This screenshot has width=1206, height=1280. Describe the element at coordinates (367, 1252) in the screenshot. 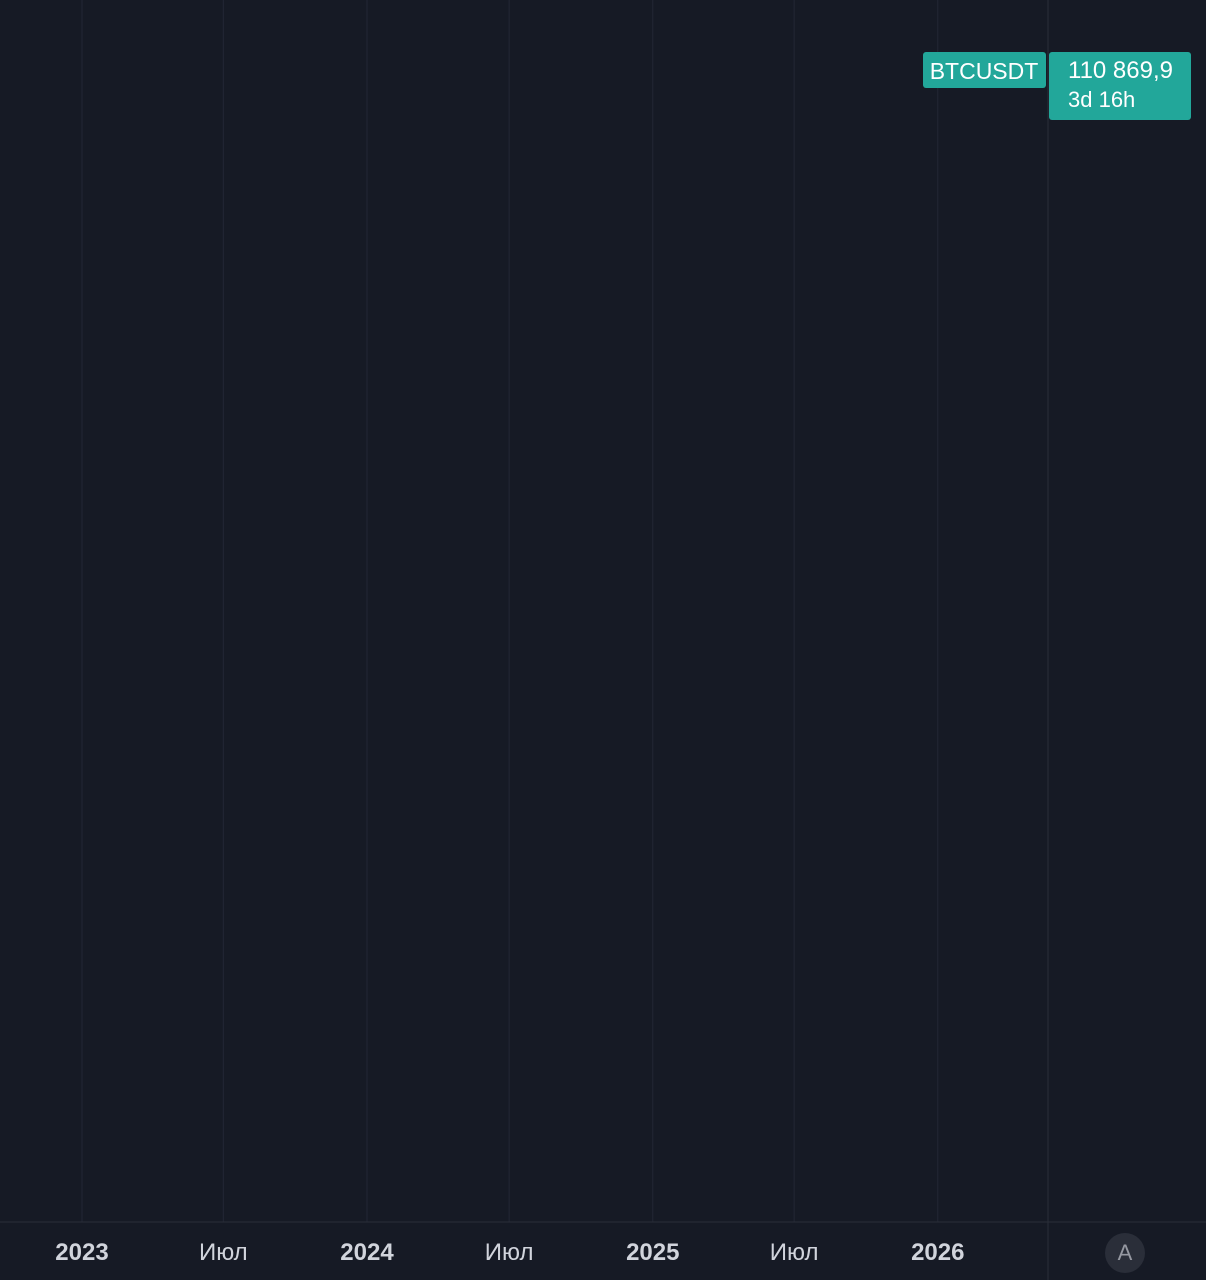

I see `time-tick-label: 2024` at that location.